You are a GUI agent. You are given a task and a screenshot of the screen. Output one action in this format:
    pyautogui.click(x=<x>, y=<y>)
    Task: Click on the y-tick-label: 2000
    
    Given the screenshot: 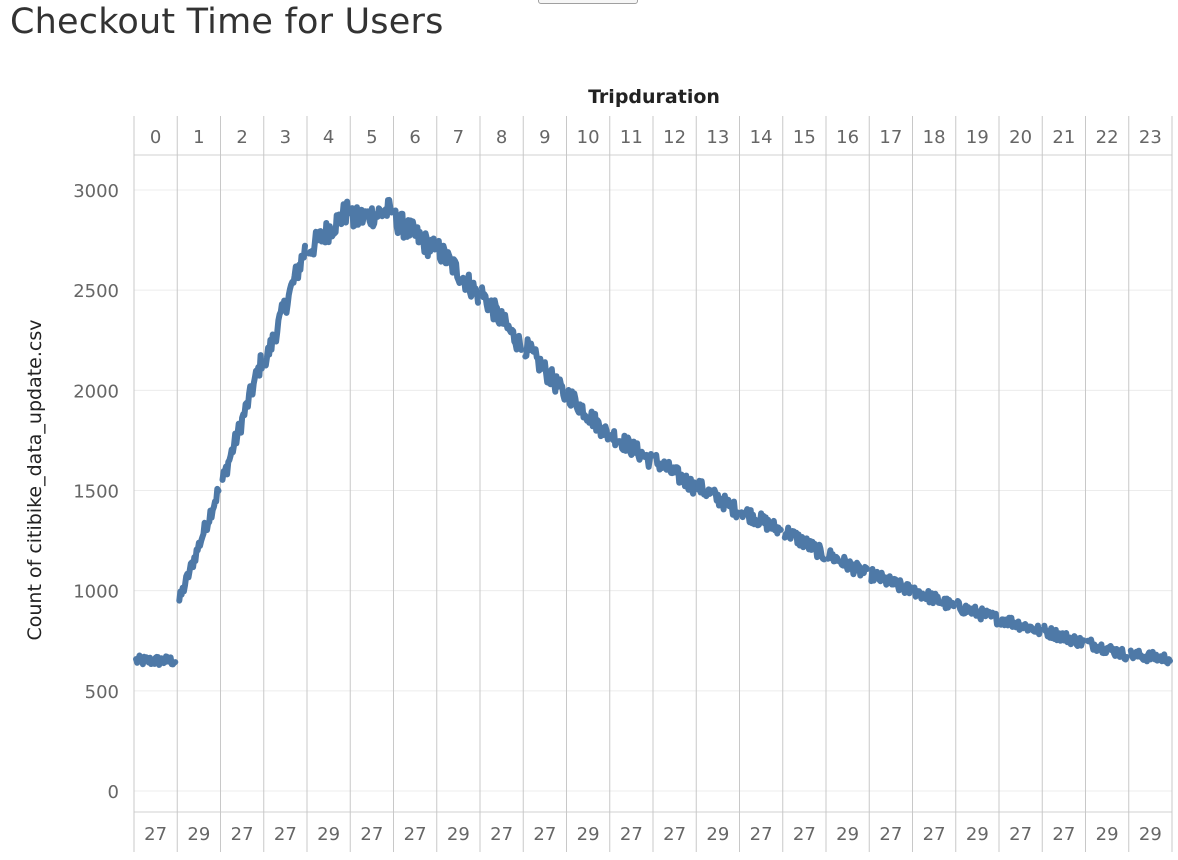 What is the action you would take?
    pyautogui.click(x=96, y=391)
    